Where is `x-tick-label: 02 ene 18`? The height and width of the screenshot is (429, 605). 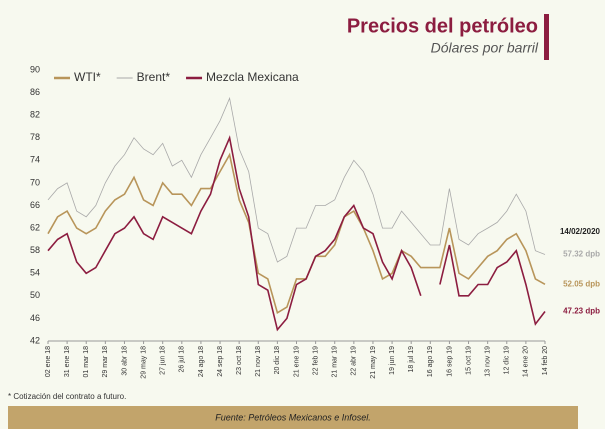 x-tick-label: 02 ene 18 is located at coordinates (48, 361).